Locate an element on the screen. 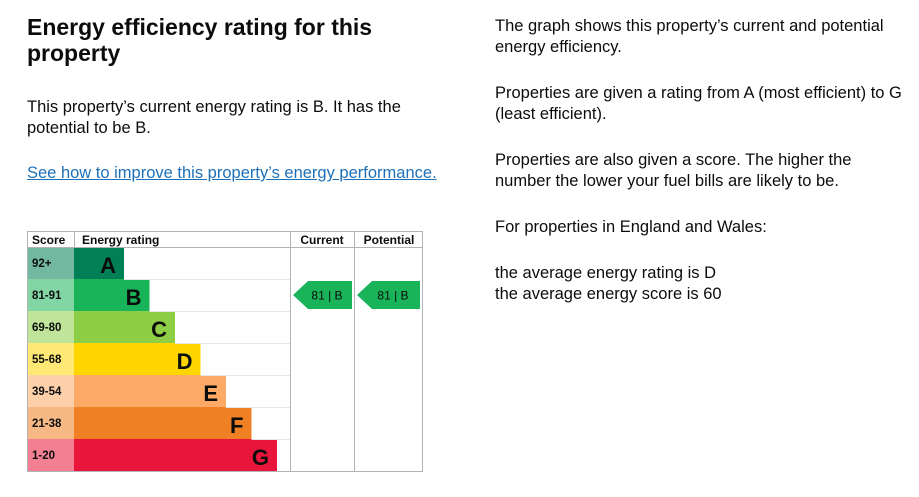 The image size is (919, 497). band-range-label: 21-38 is located at coordinates (47, 424).